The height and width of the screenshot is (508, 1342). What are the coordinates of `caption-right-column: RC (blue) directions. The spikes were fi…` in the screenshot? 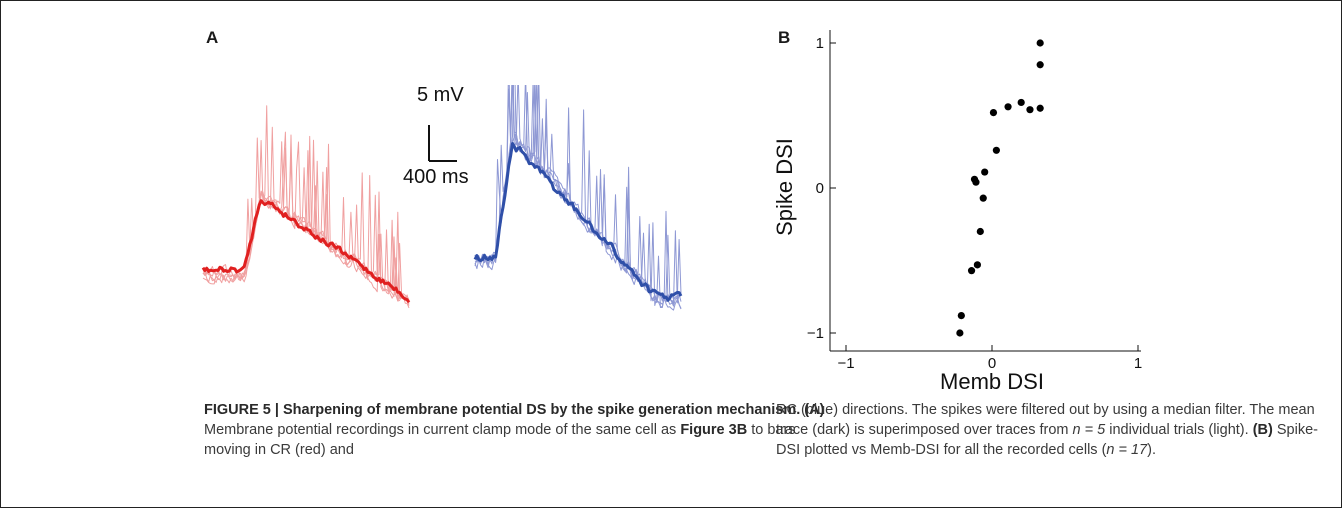 It's located at (1053, 430).